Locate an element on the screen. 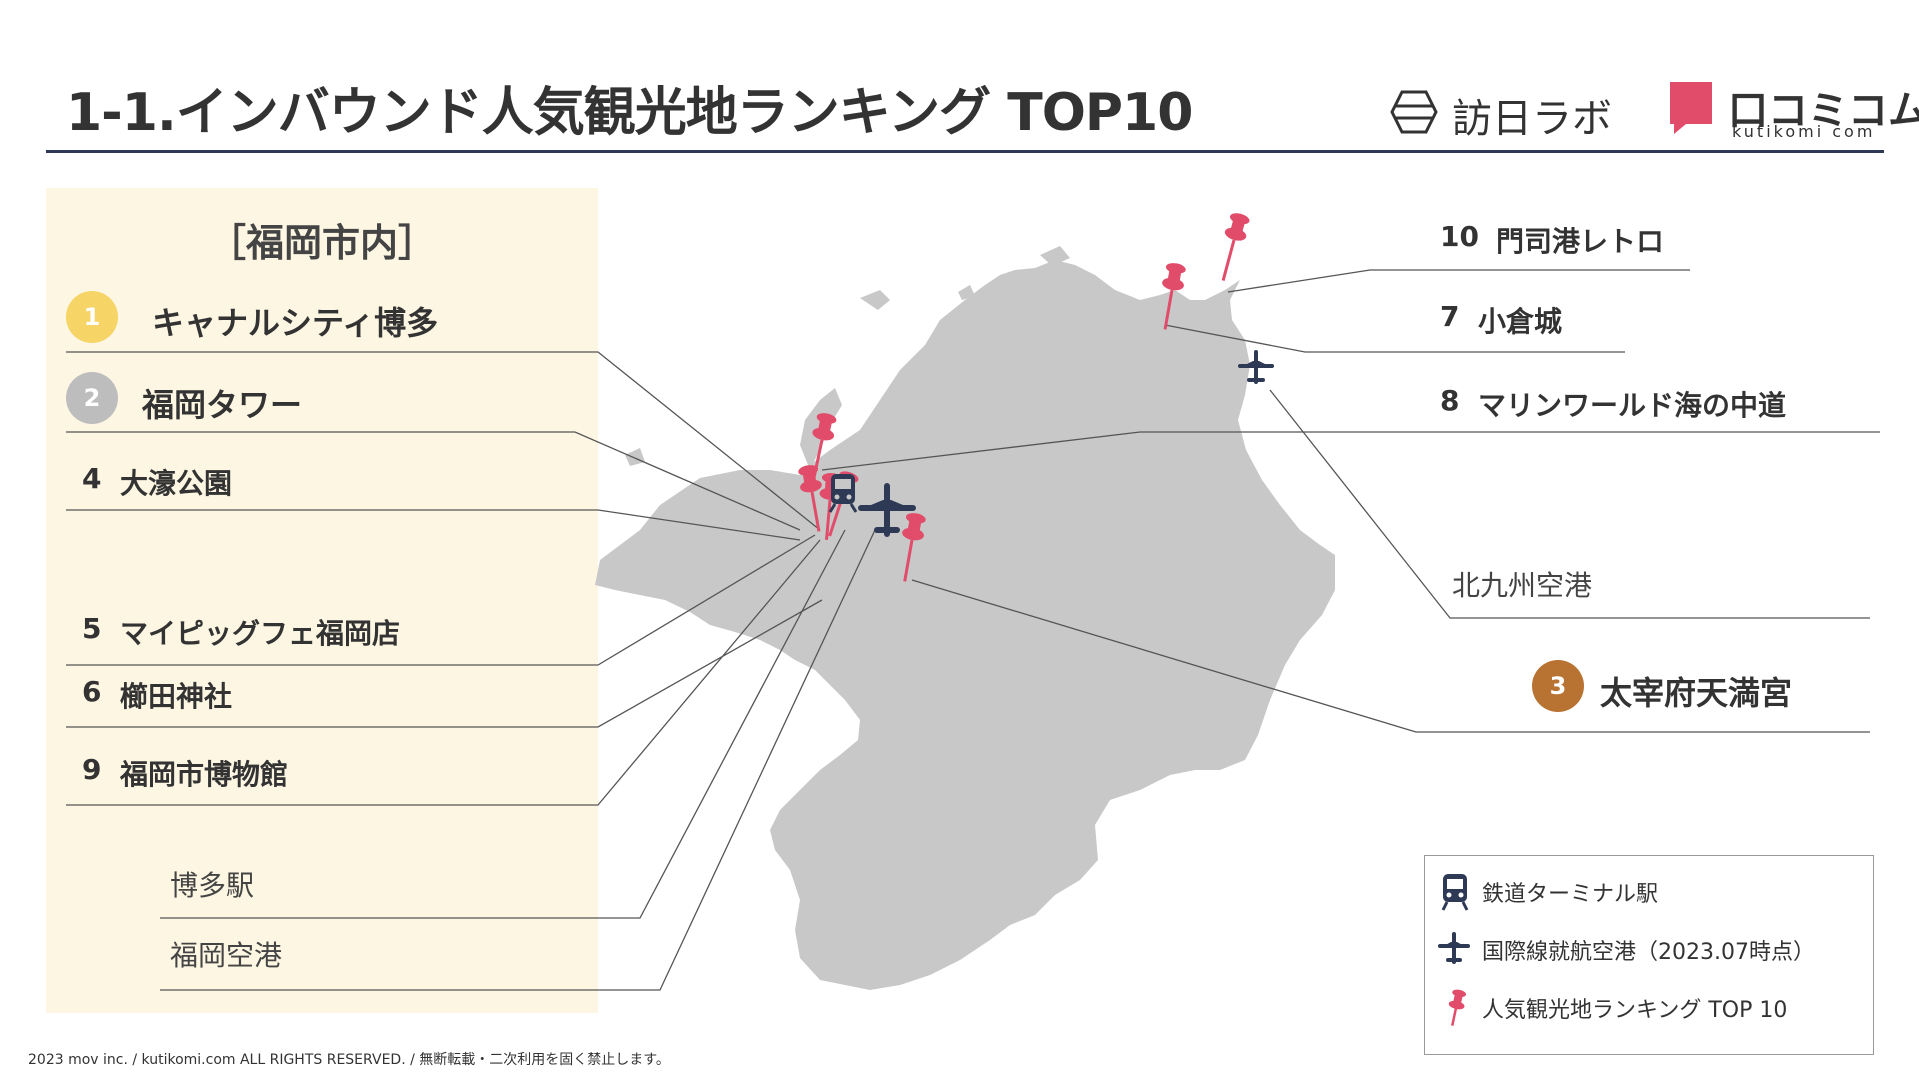  rank-3-badge: 3 is located at coordinates (1558, 686).